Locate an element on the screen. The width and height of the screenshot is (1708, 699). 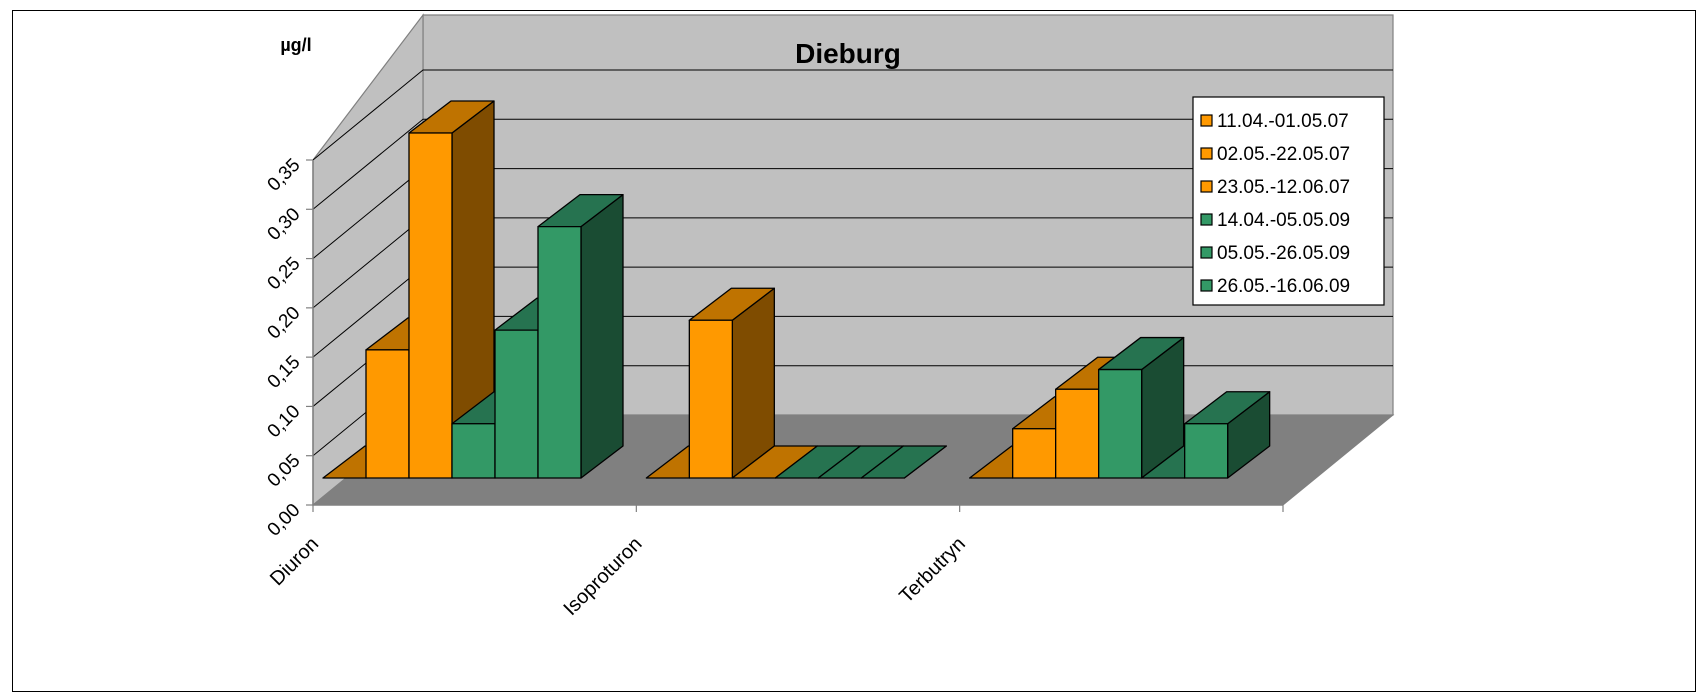
category-labels: Diuron Isoproturon Terbutryn is located at coordinates (618, 576).